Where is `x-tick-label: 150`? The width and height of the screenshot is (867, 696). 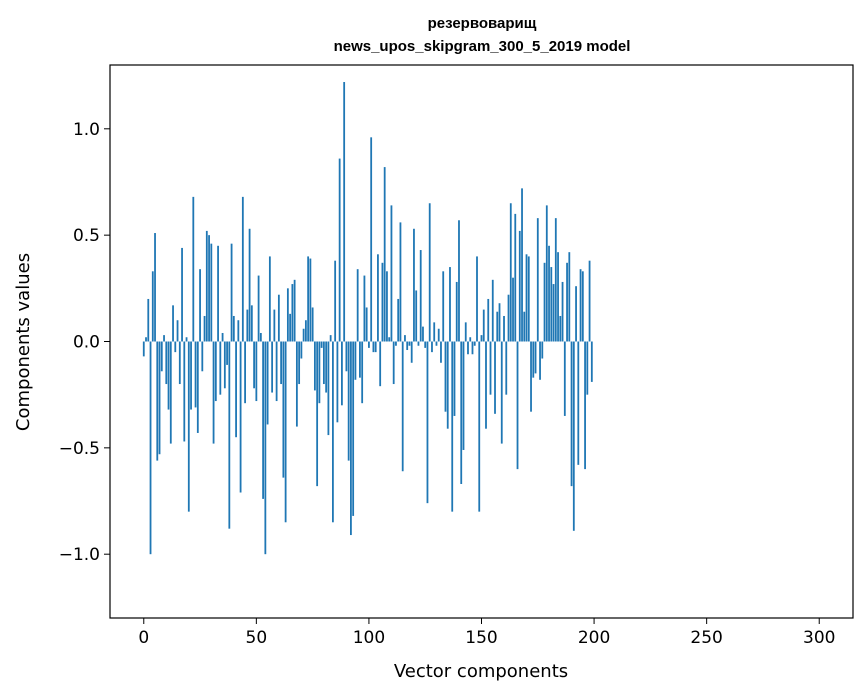 x-tick-label: 150 is located at coordinates (481, 638).